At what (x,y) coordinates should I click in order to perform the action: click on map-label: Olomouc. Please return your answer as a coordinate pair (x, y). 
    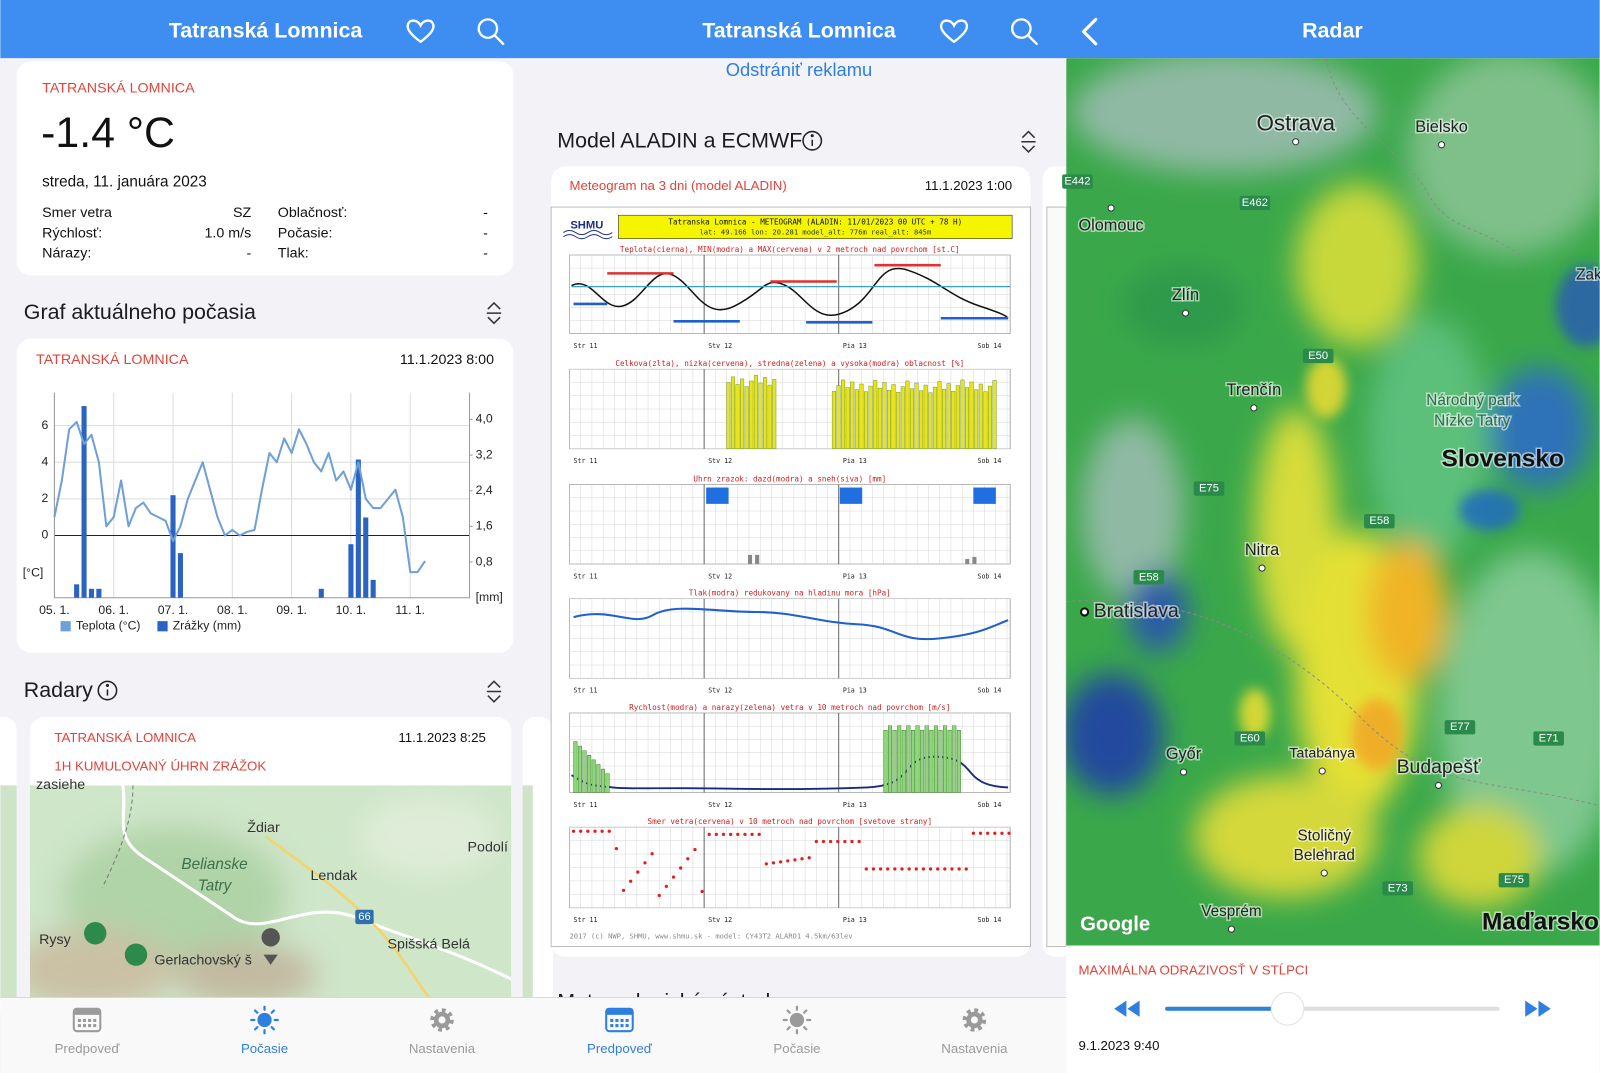
    Looking at the image, I should click on (1110, 226).